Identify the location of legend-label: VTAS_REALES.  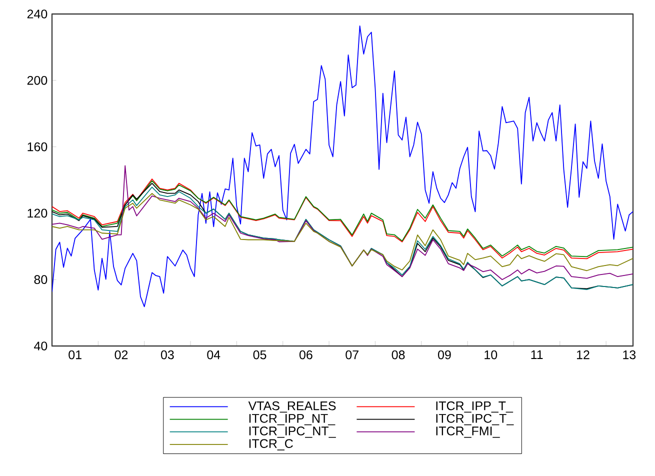
(292, 407).